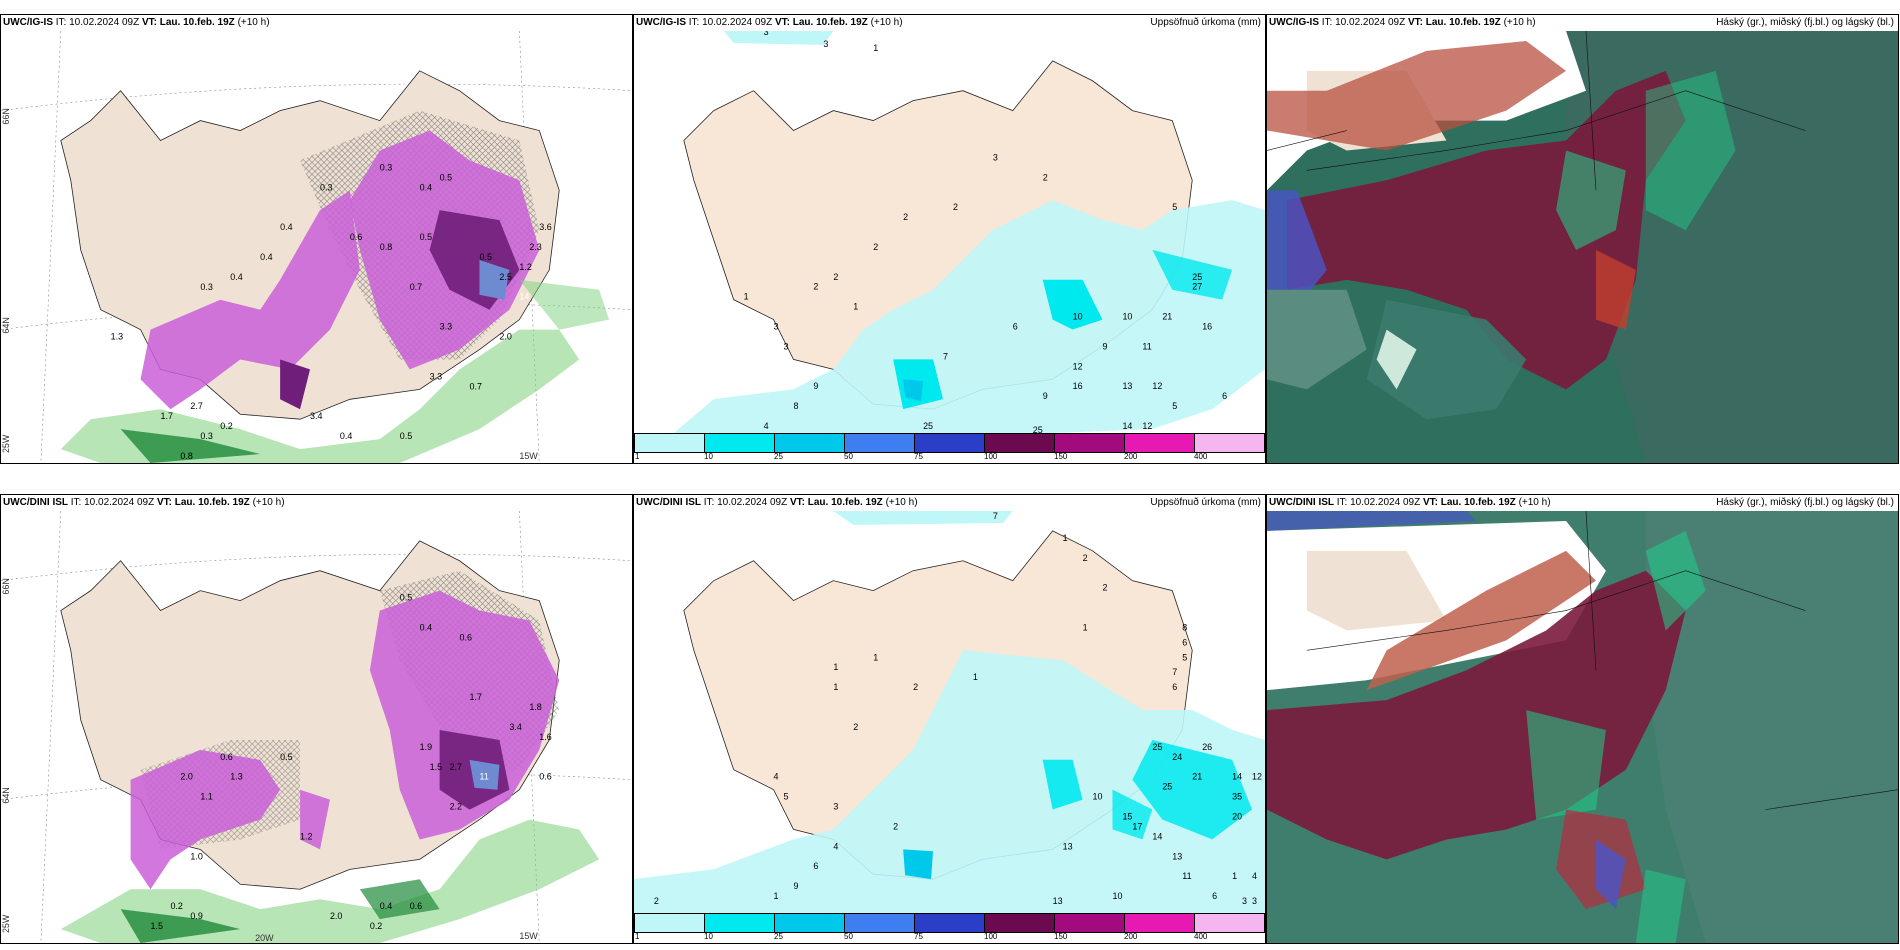 This screenshot has height=950, width=1900. I want to click on svg-text: 0.5, so click(406, 598).